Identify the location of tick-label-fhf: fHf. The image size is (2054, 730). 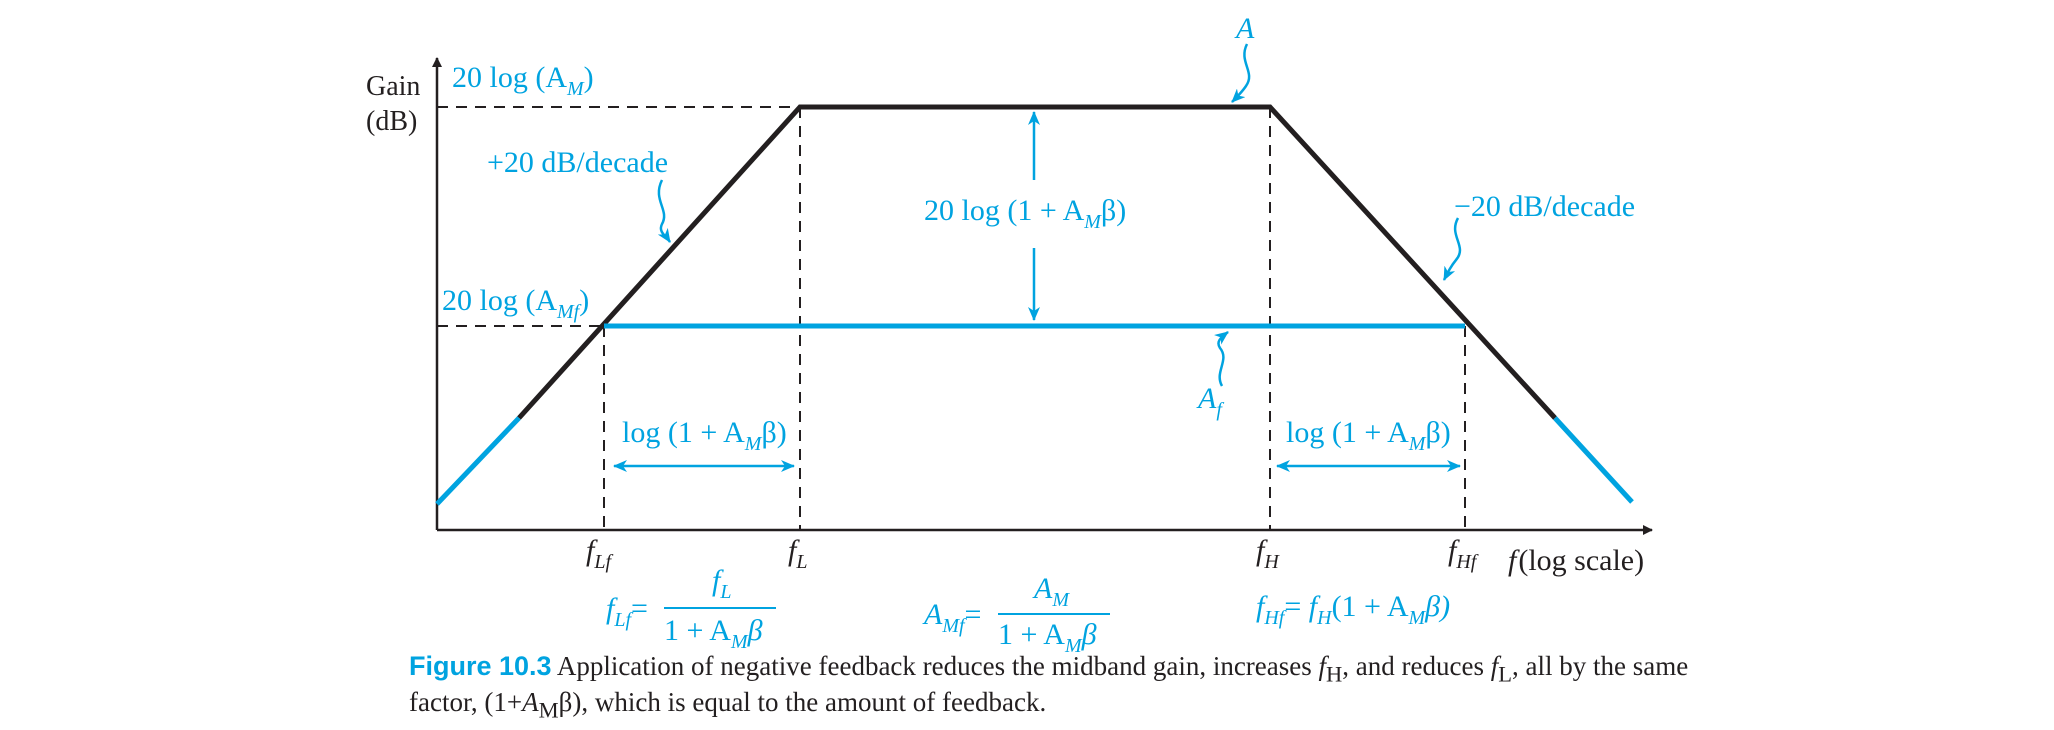
(1463, 553).